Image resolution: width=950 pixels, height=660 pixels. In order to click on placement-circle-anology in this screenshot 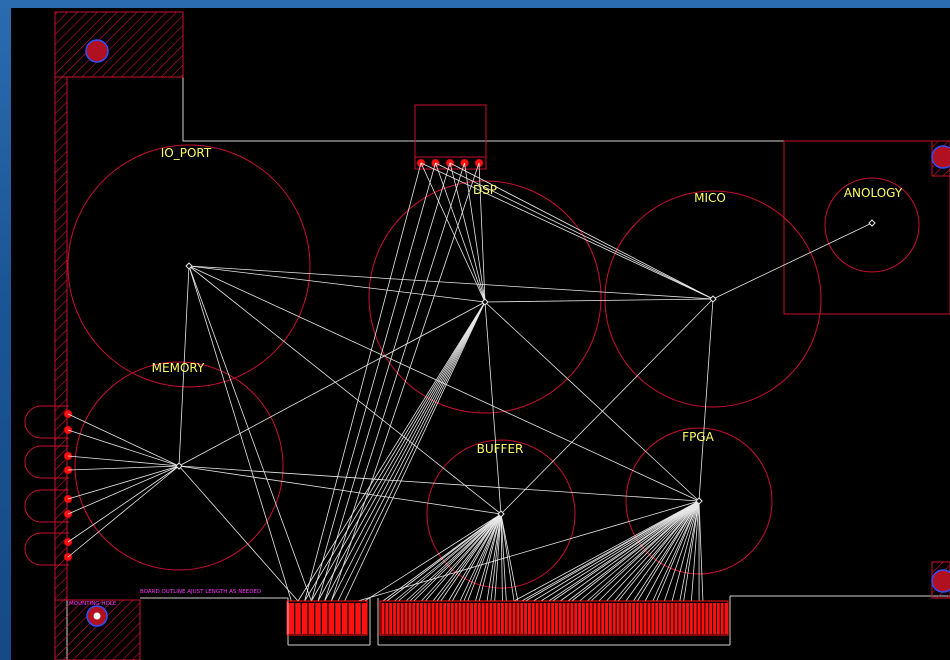, I will do `click(872, 225)`.